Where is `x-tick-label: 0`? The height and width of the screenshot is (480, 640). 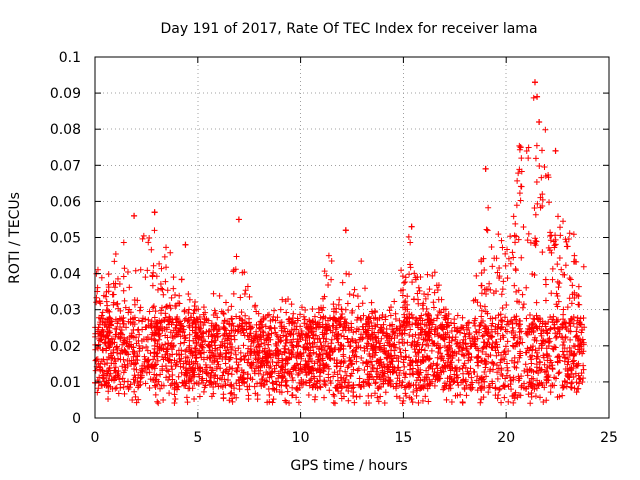 x-tick-label: 0 is located at coordinates (95, 438).